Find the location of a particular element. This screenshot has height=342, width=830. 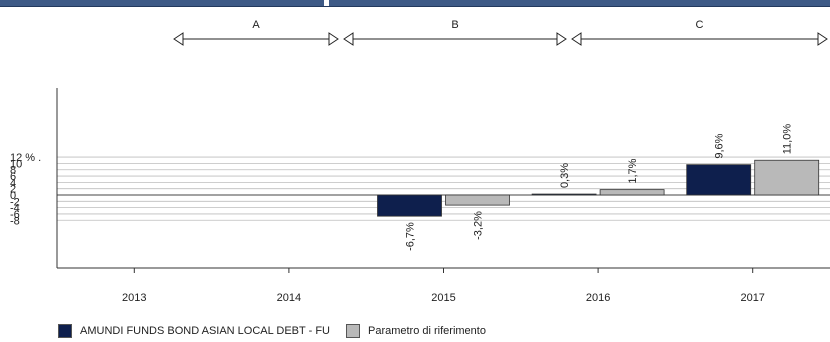

y-tick-label: -6 is located at coordinates (15, 215).